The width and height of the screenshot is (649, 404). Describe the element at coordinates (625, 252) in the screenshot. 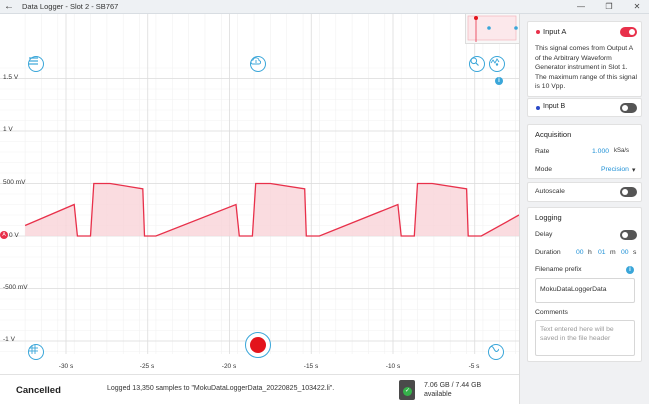

I see `duration-seconds: 00` at that location.